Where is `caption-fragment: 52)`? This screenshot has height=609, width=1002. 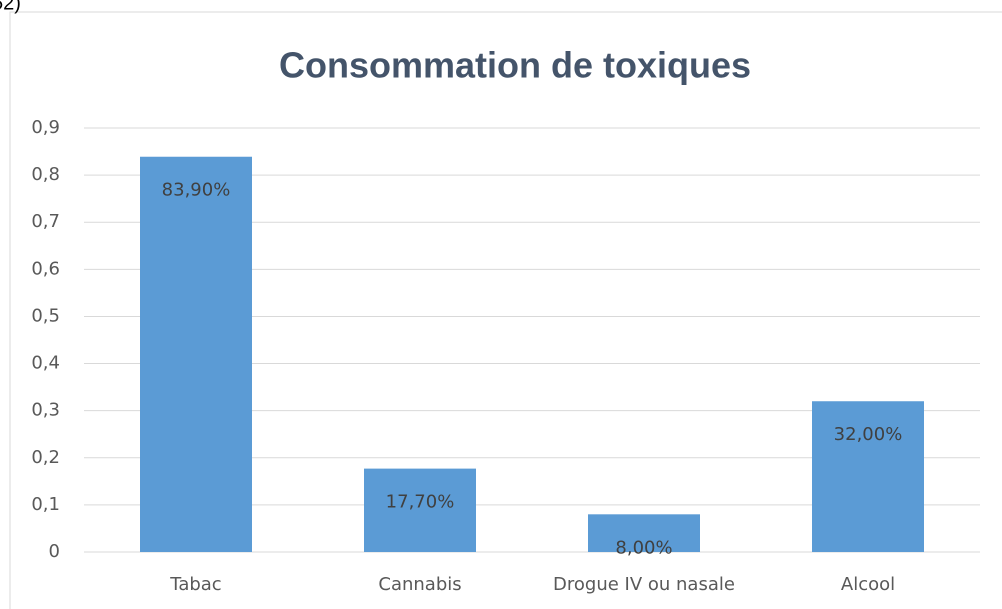
caption-fragment: 52) is located at coordinates (10, 7).